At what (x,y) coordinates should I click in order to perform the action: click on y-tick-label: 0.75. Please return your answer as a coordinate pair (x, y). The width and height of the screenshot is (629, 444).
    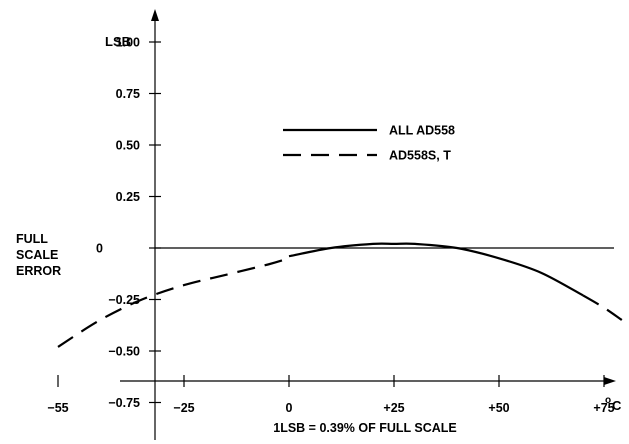
    Looking at the image, I should click on (128, 94).